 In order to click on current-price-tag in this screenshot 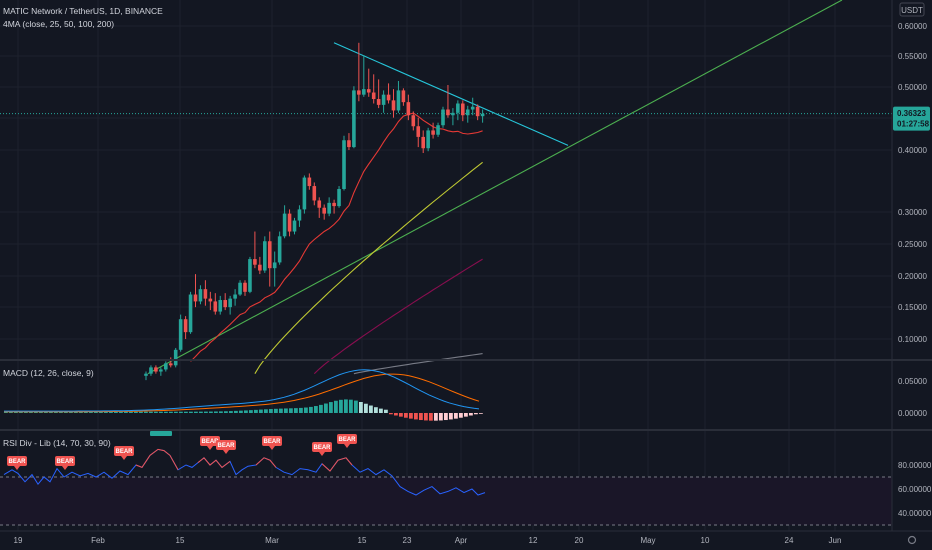, I will do `click(911, 118)`.